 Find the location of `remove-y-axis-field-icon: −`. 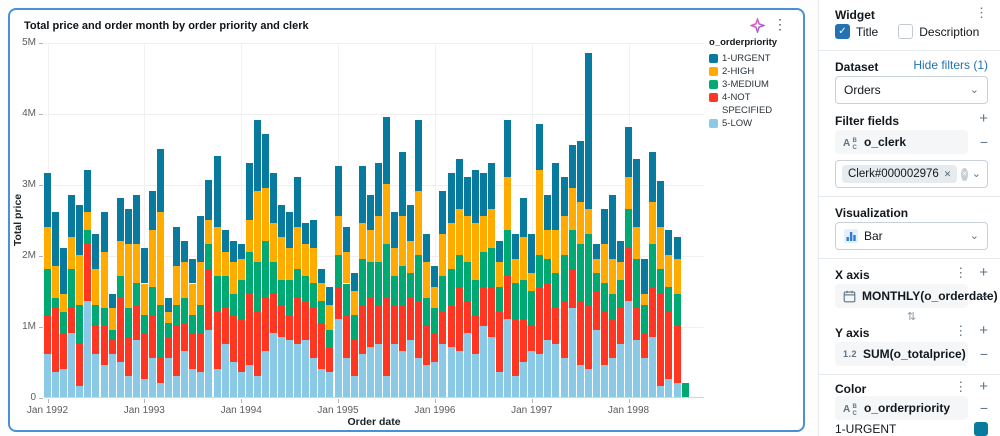

remove-y-axis-field-icon: − is located at coordinates (983, 354).